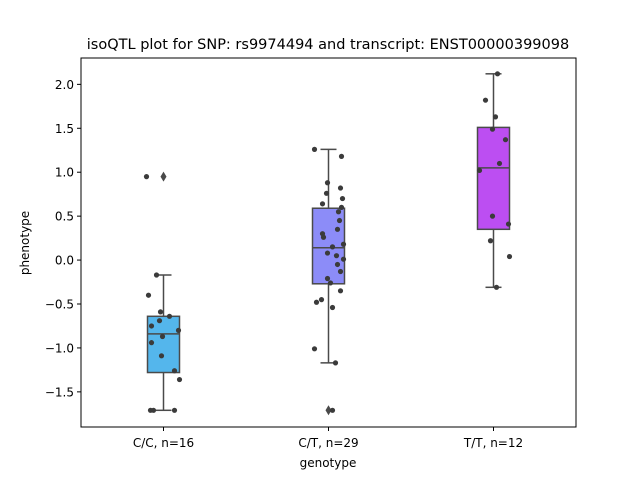 The image size is (640, 480). Describe the element at coordinates (59, 305) in the screenshot. I see `y-tick-label: −0.5` at that location.